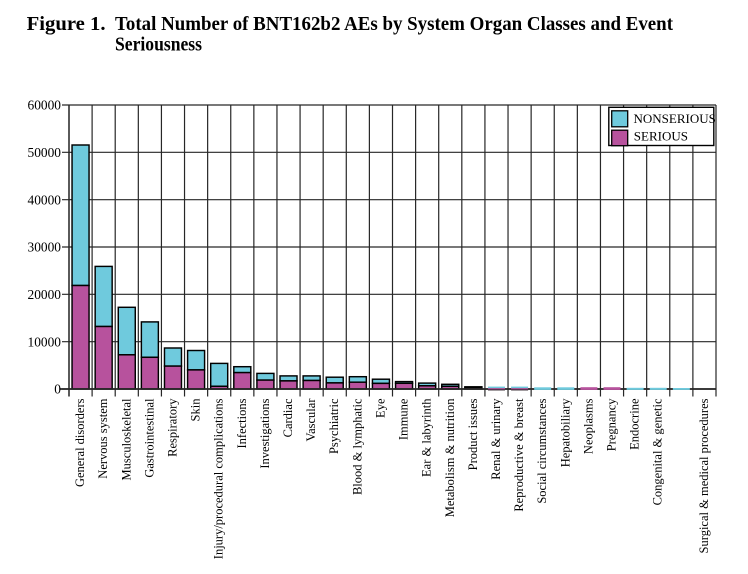 The image size is (748, 574). Describe the element at coordinates (427, 437) in the screenshot. I see `svg-text: Ear & labyrinth` at that location.